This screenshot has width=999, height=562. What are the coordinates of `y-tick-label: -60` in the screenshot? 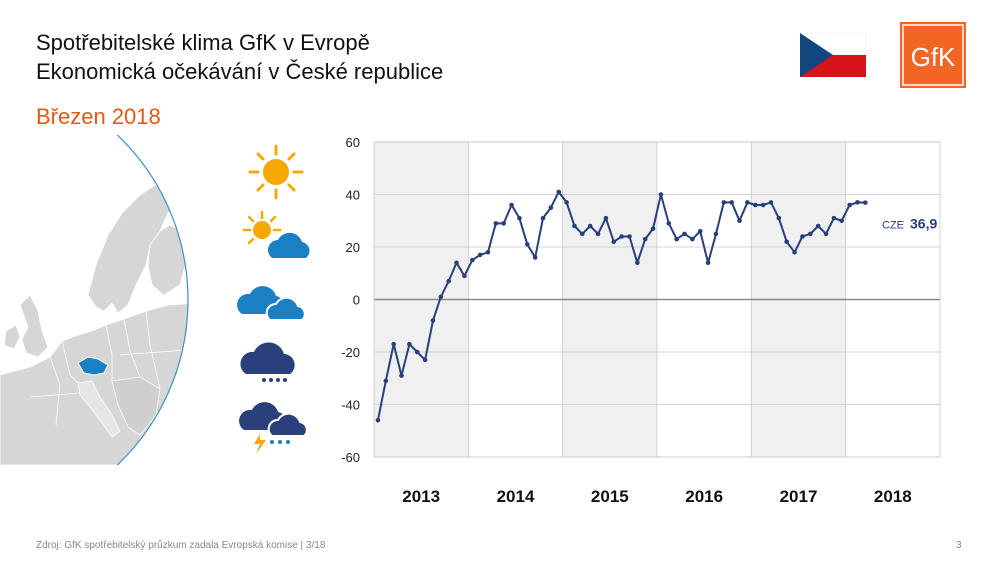 It's located at (350, 457).